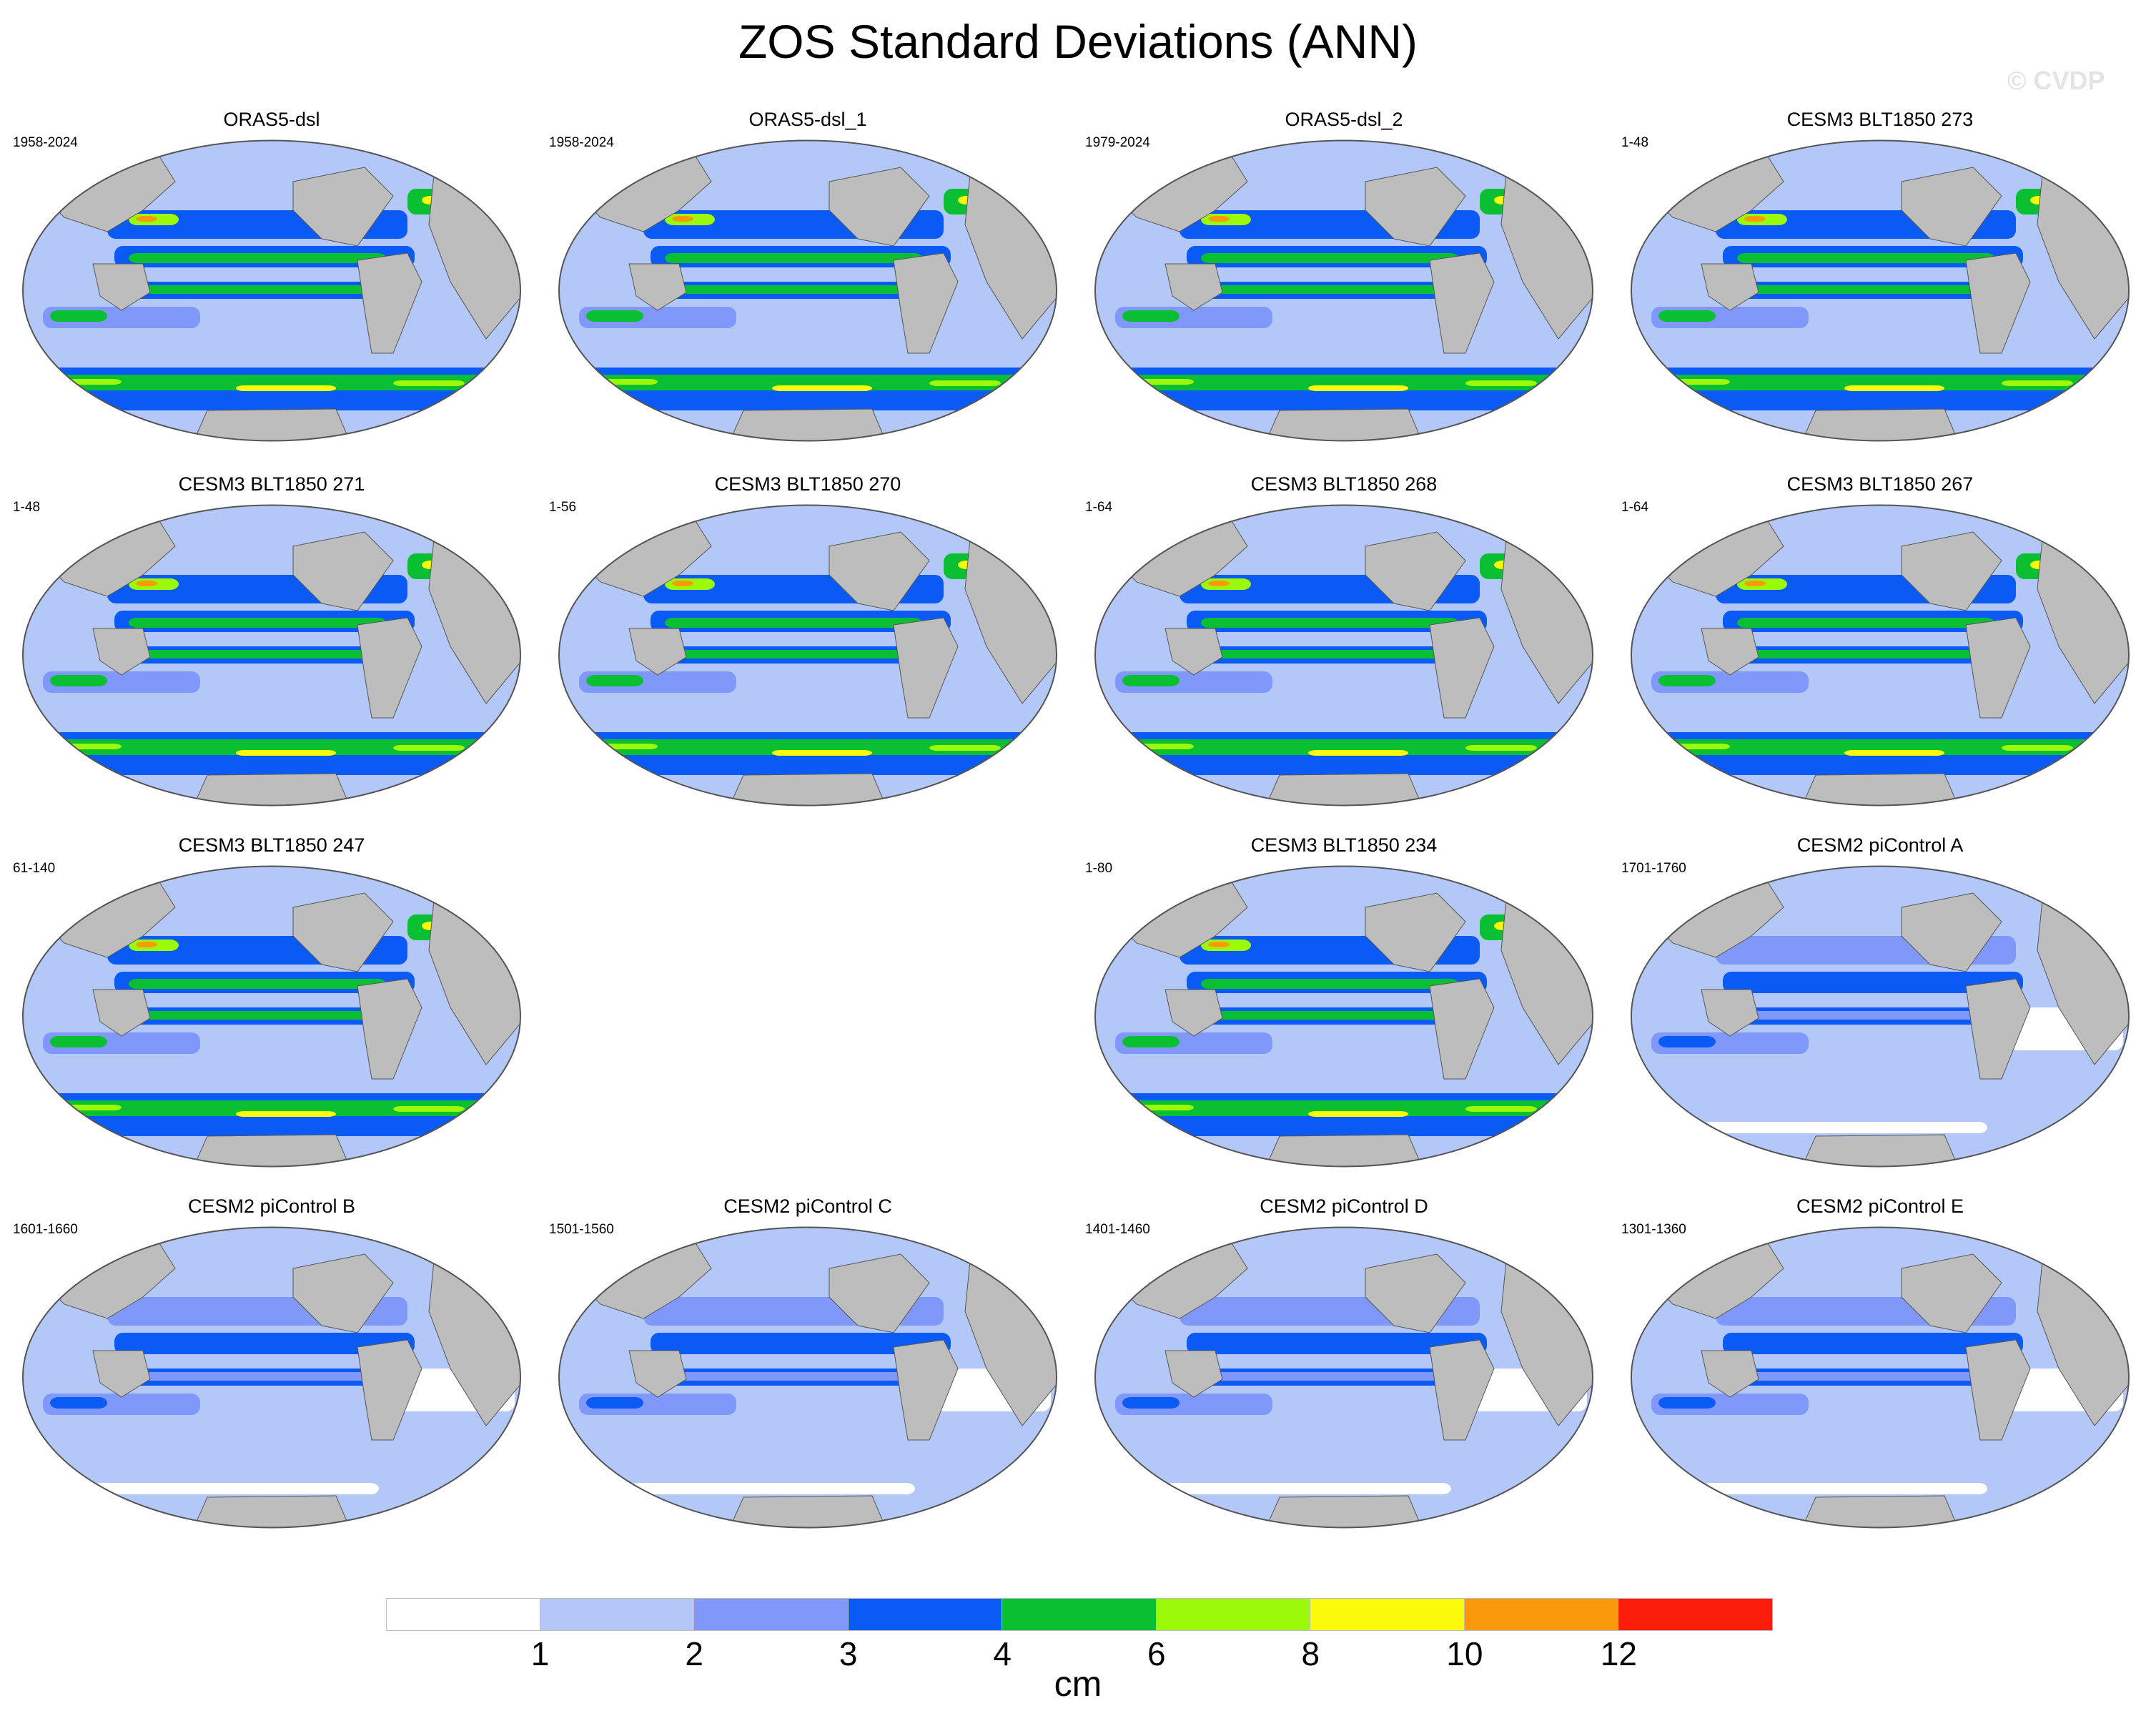  Describe the element at coordinates (1880, 1206) in the screenshot. I see `panel-title: CESM2 piControl E` at that location.